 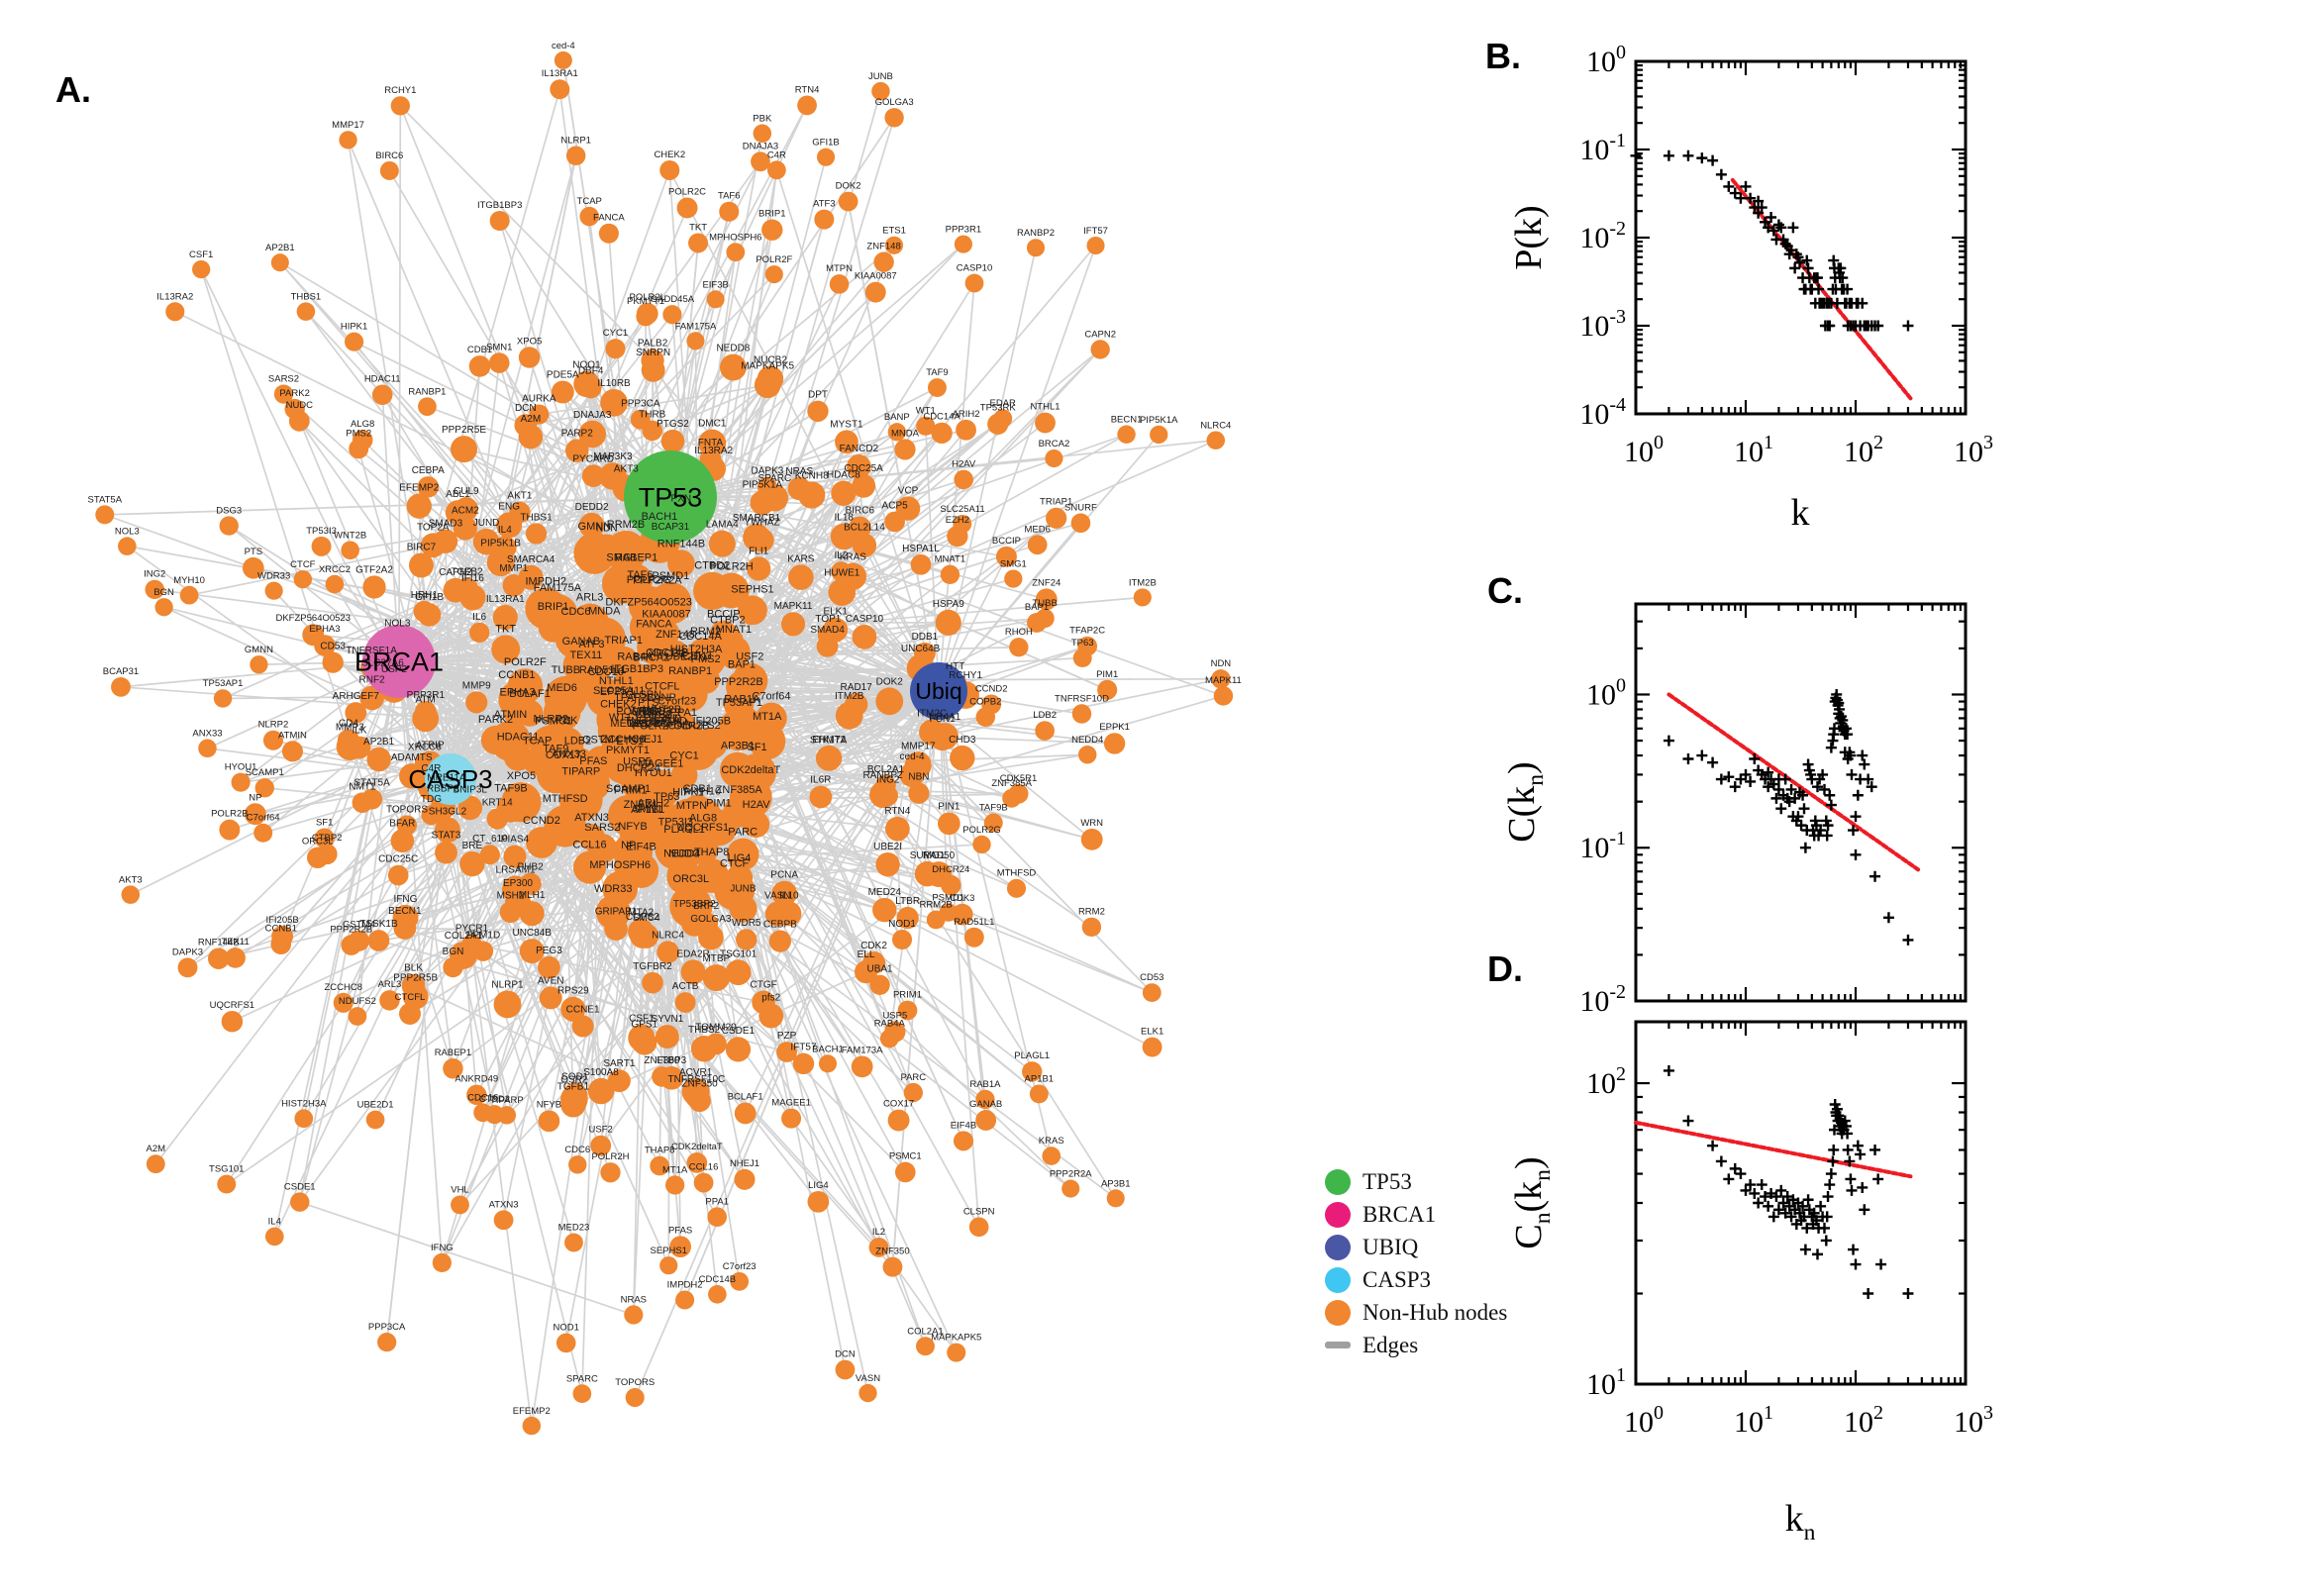 I want to click on network-node-label: CTCF, so click(x=303, y=564).